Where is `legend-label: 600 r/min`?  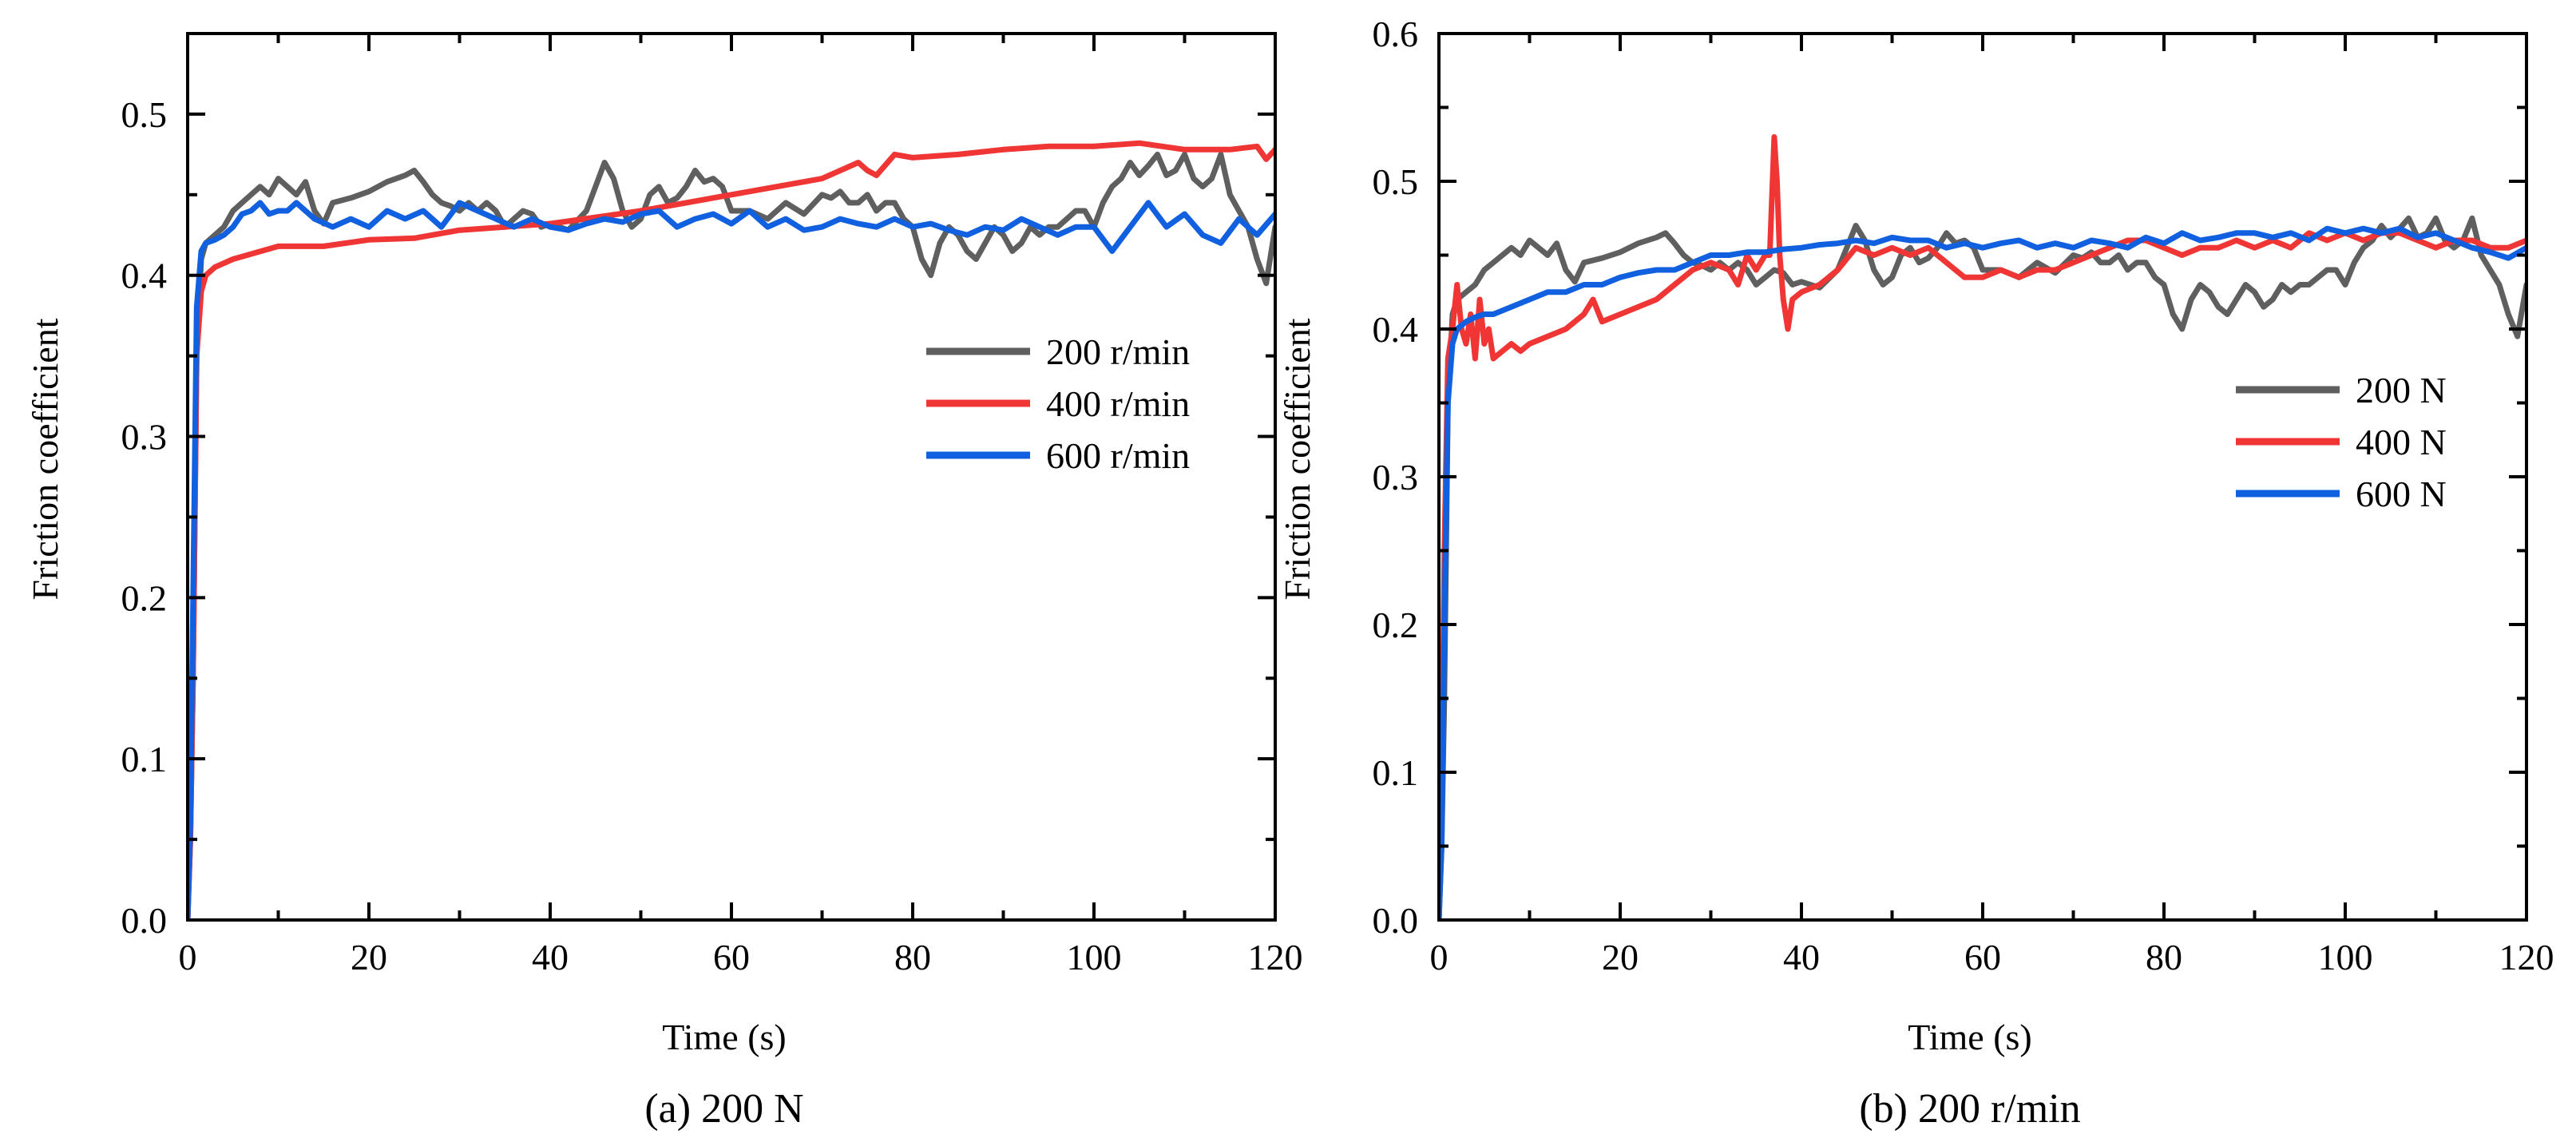 legend-label: 600 r/min is located at coordinates (1118, 455).